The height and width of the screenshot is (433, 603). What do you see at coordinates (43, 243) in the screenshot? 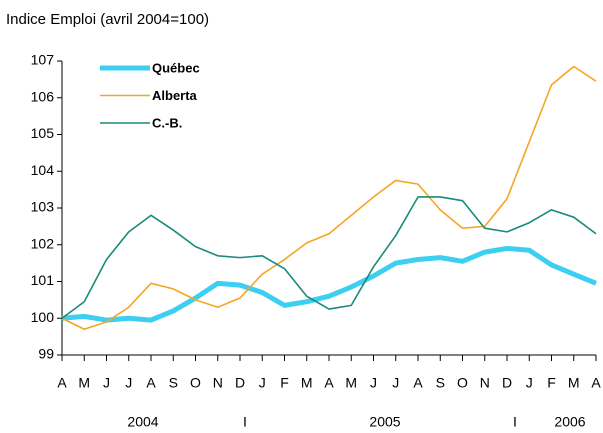
I see `y-tick-label: 102` at bounding box center [43, 243].